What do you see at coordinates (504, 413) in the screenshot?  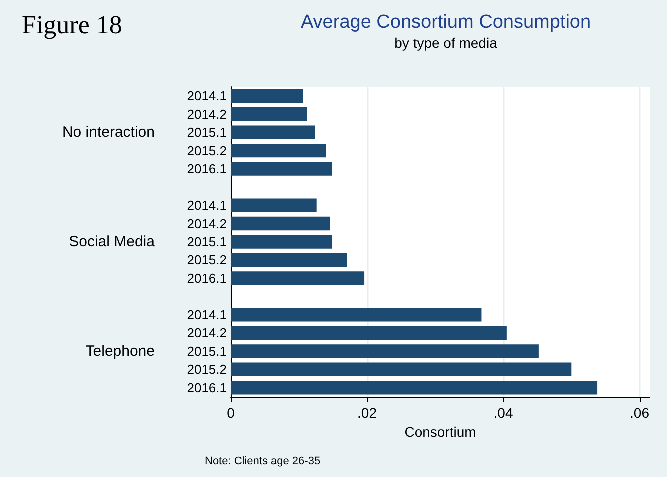 I see `x-tick-label: .04` at bounding box center [504, 413].